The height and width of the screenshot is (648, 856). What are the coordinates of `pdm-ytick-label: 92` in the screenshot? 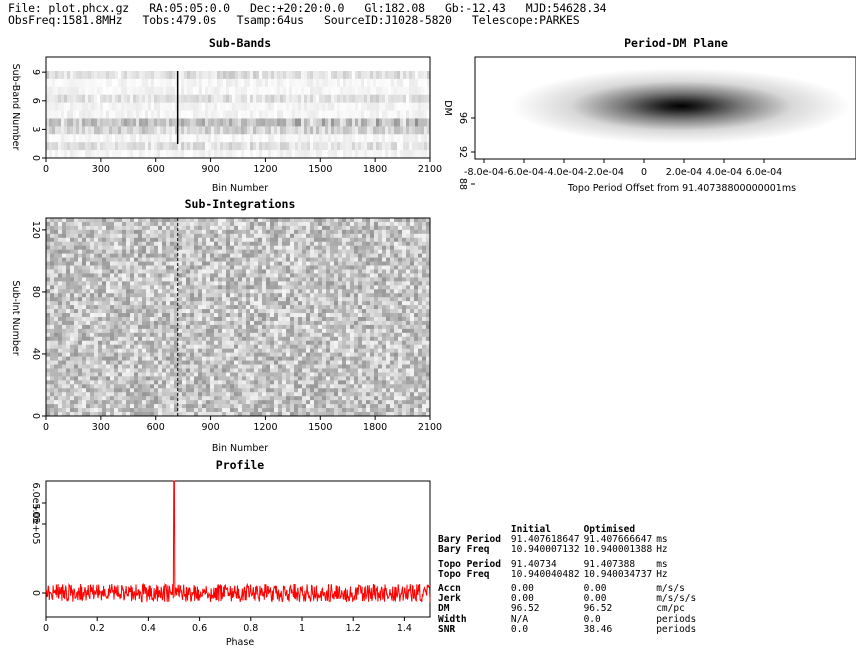 It's located at (462, 152).